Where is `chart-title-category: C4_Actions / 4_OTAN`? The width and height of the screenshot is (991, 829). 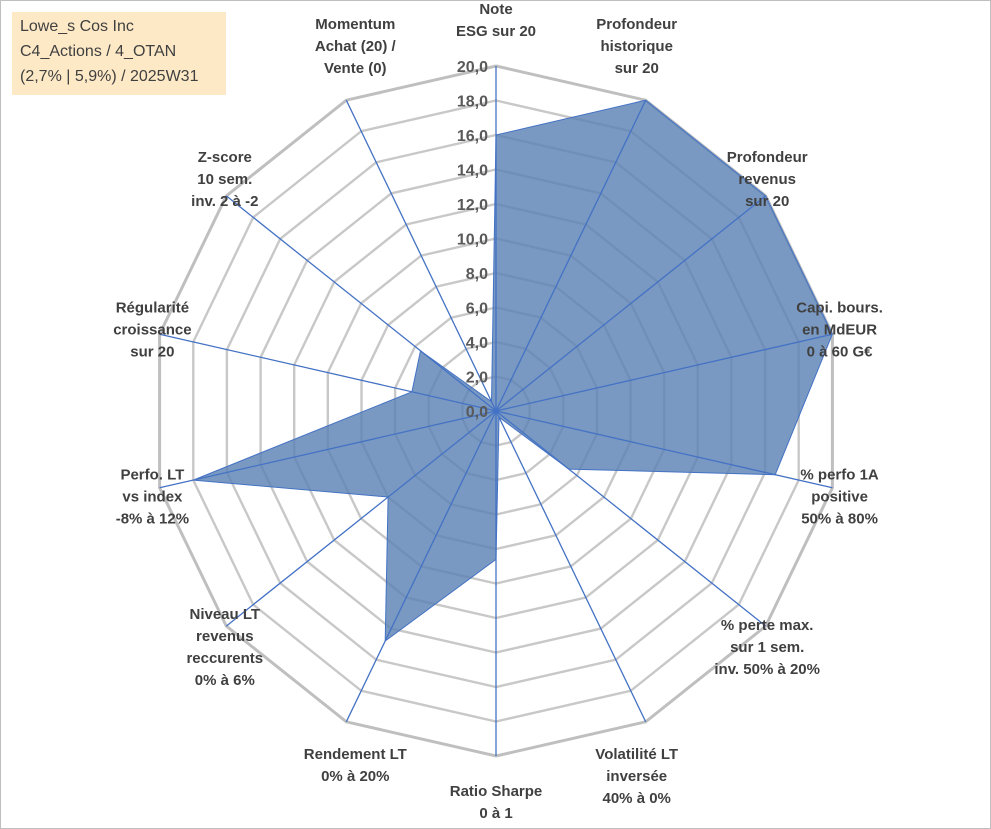
chart-title-category: C4_Actions / 4_OTAN is located at coordinates (98, 51).